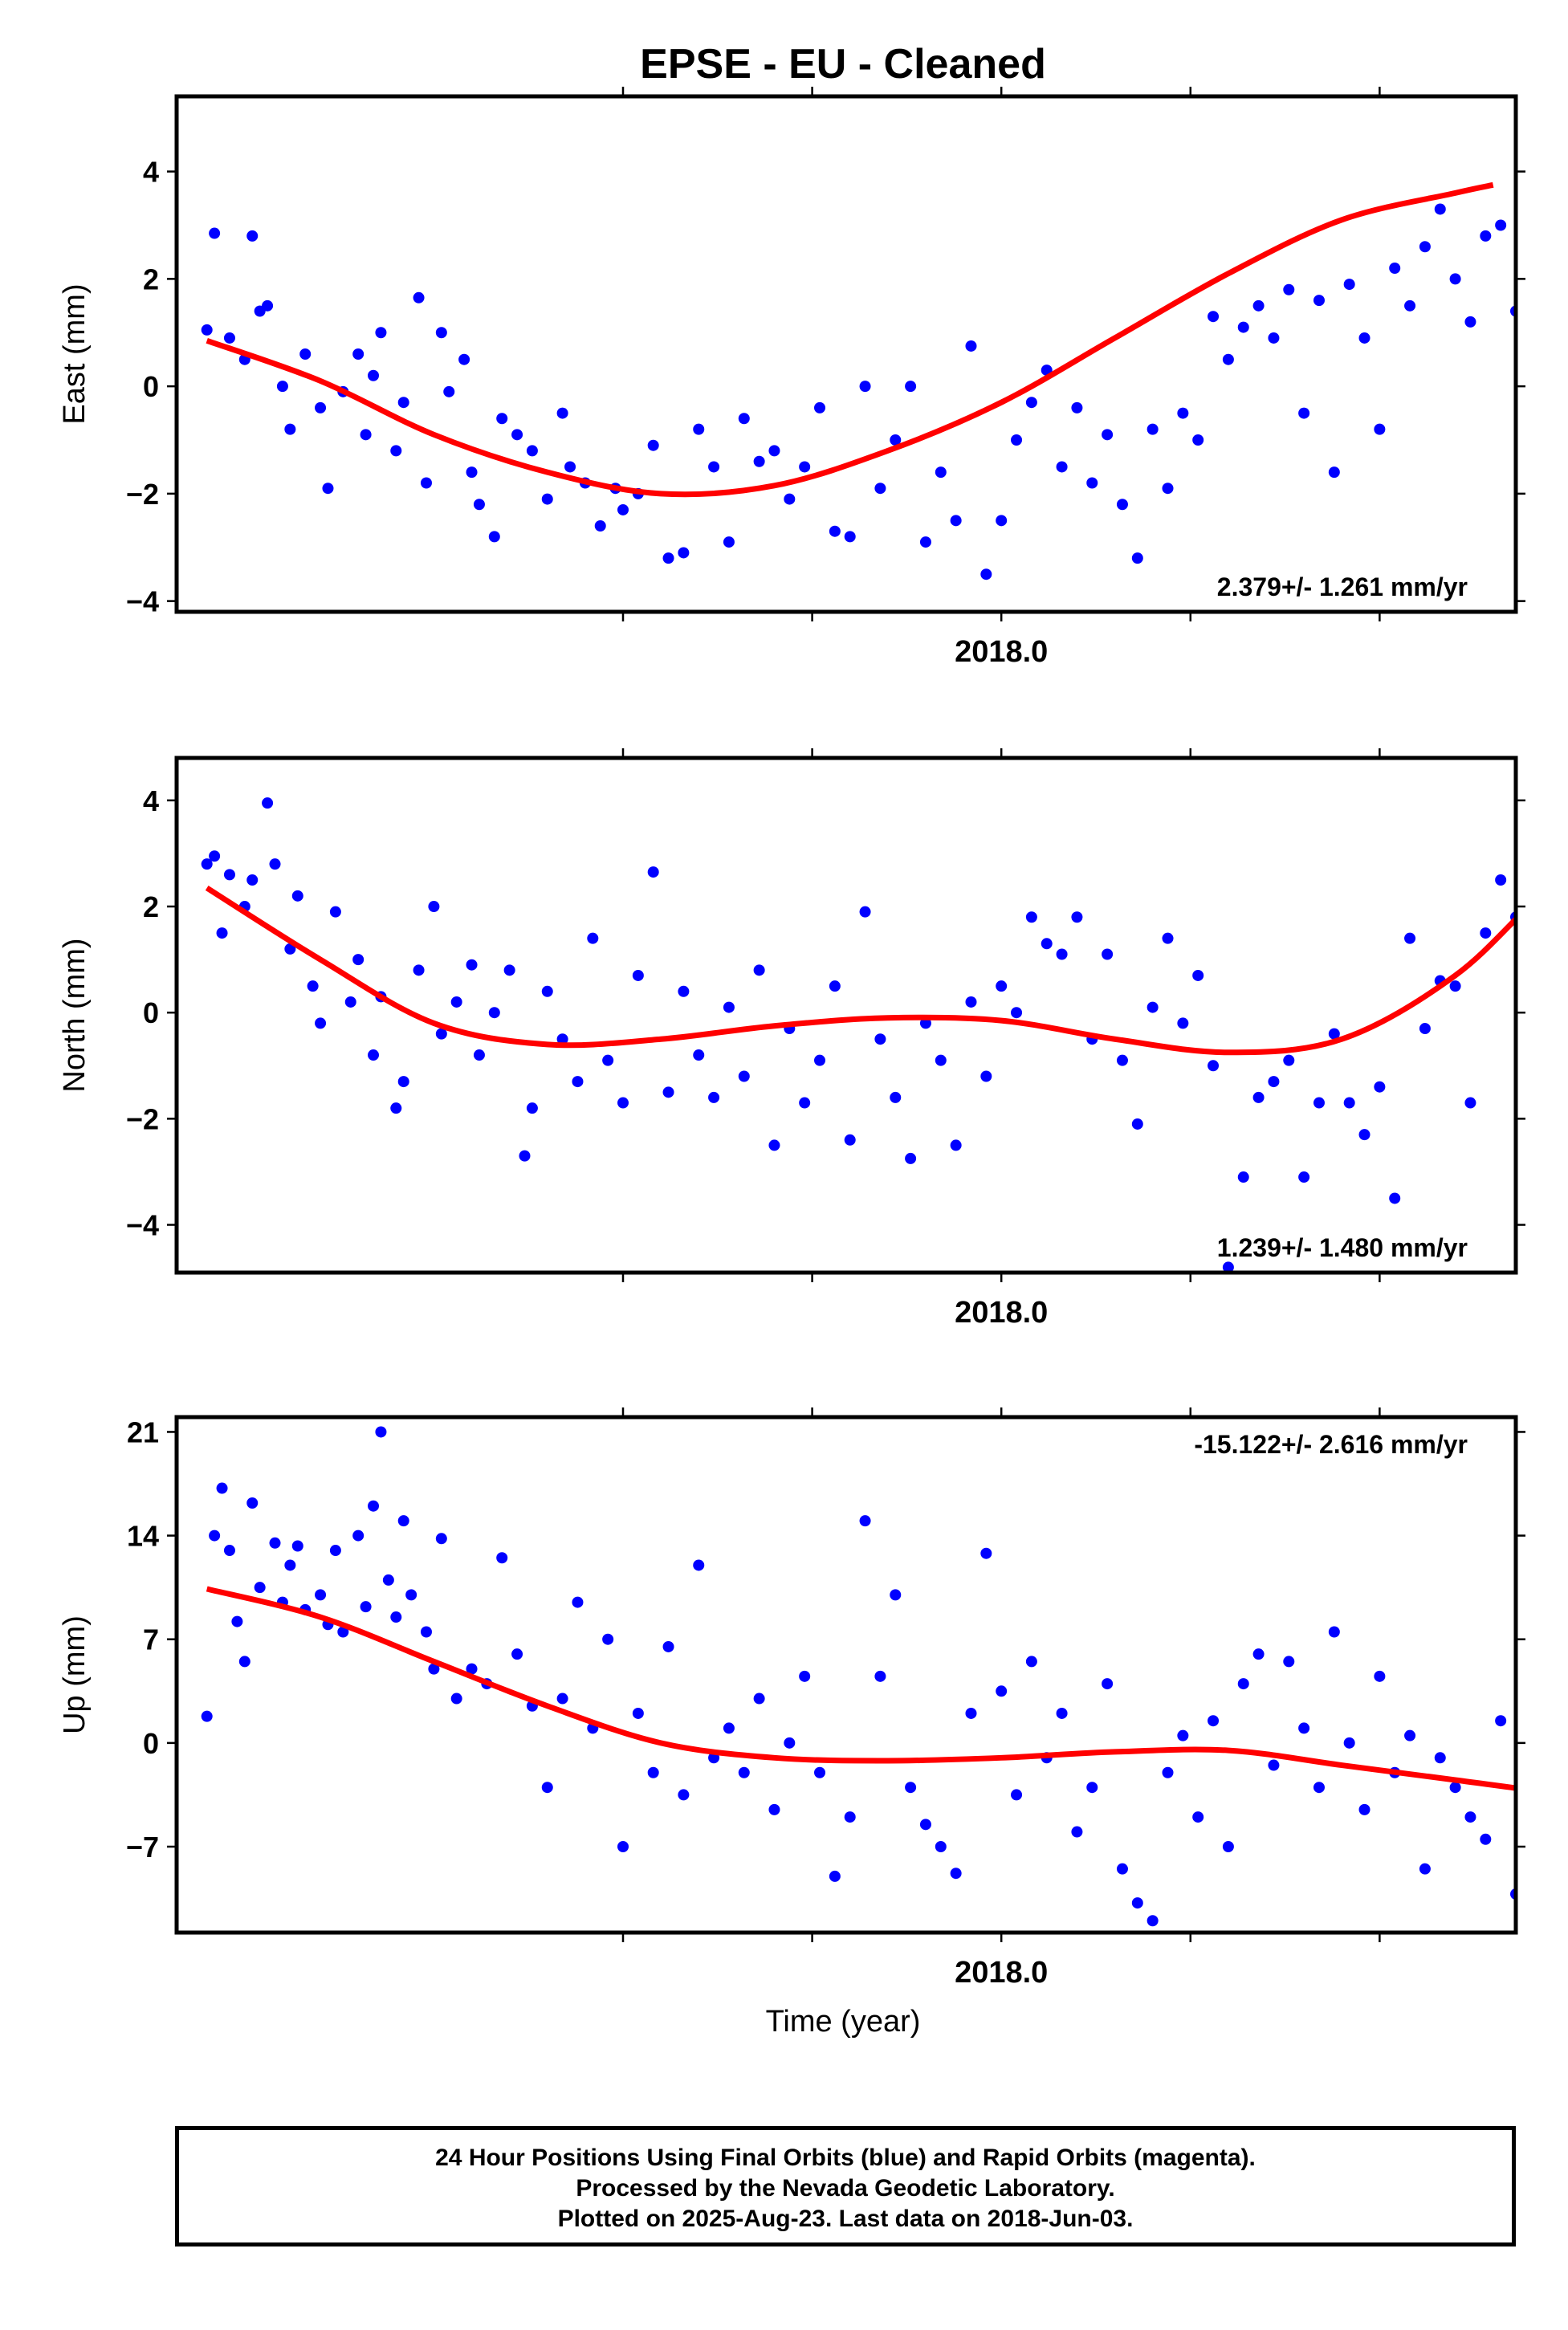 The width and height of the screenshot is (1568, 2330). What do you see at coordinates (151, 279) in the screenshot?
I see `y-tick-label: 2` at bounding box center [151, 279].